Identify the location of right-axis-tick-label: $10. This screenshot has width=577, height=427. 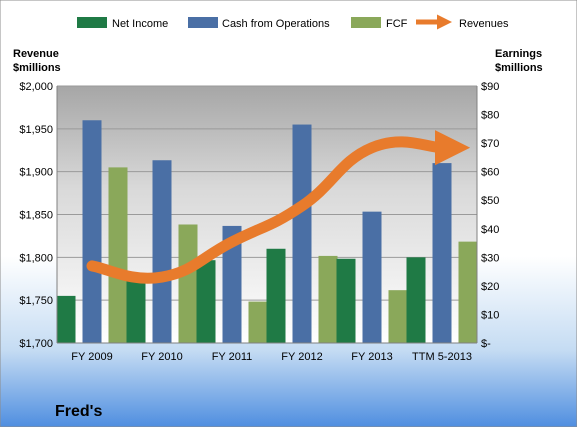
(490, 315).